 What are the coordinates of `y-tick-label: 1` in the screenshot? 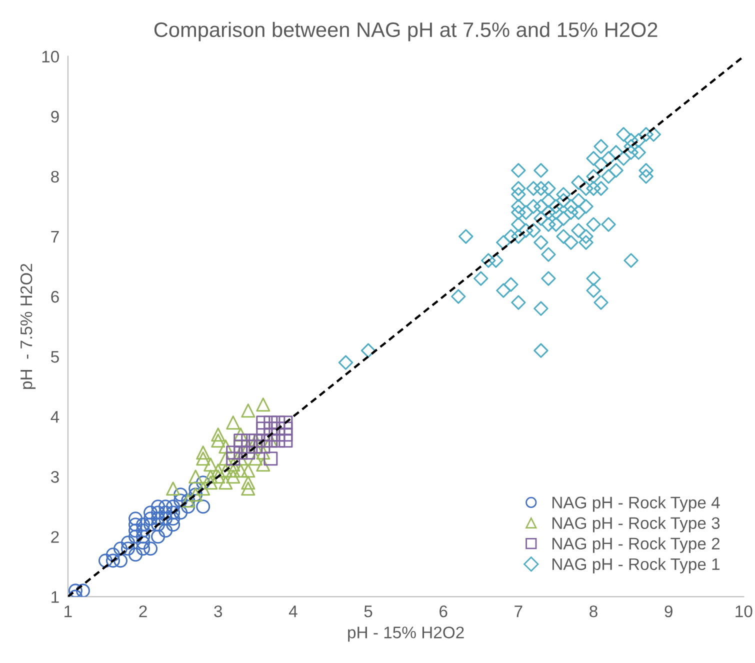 It's located at (55, 597).